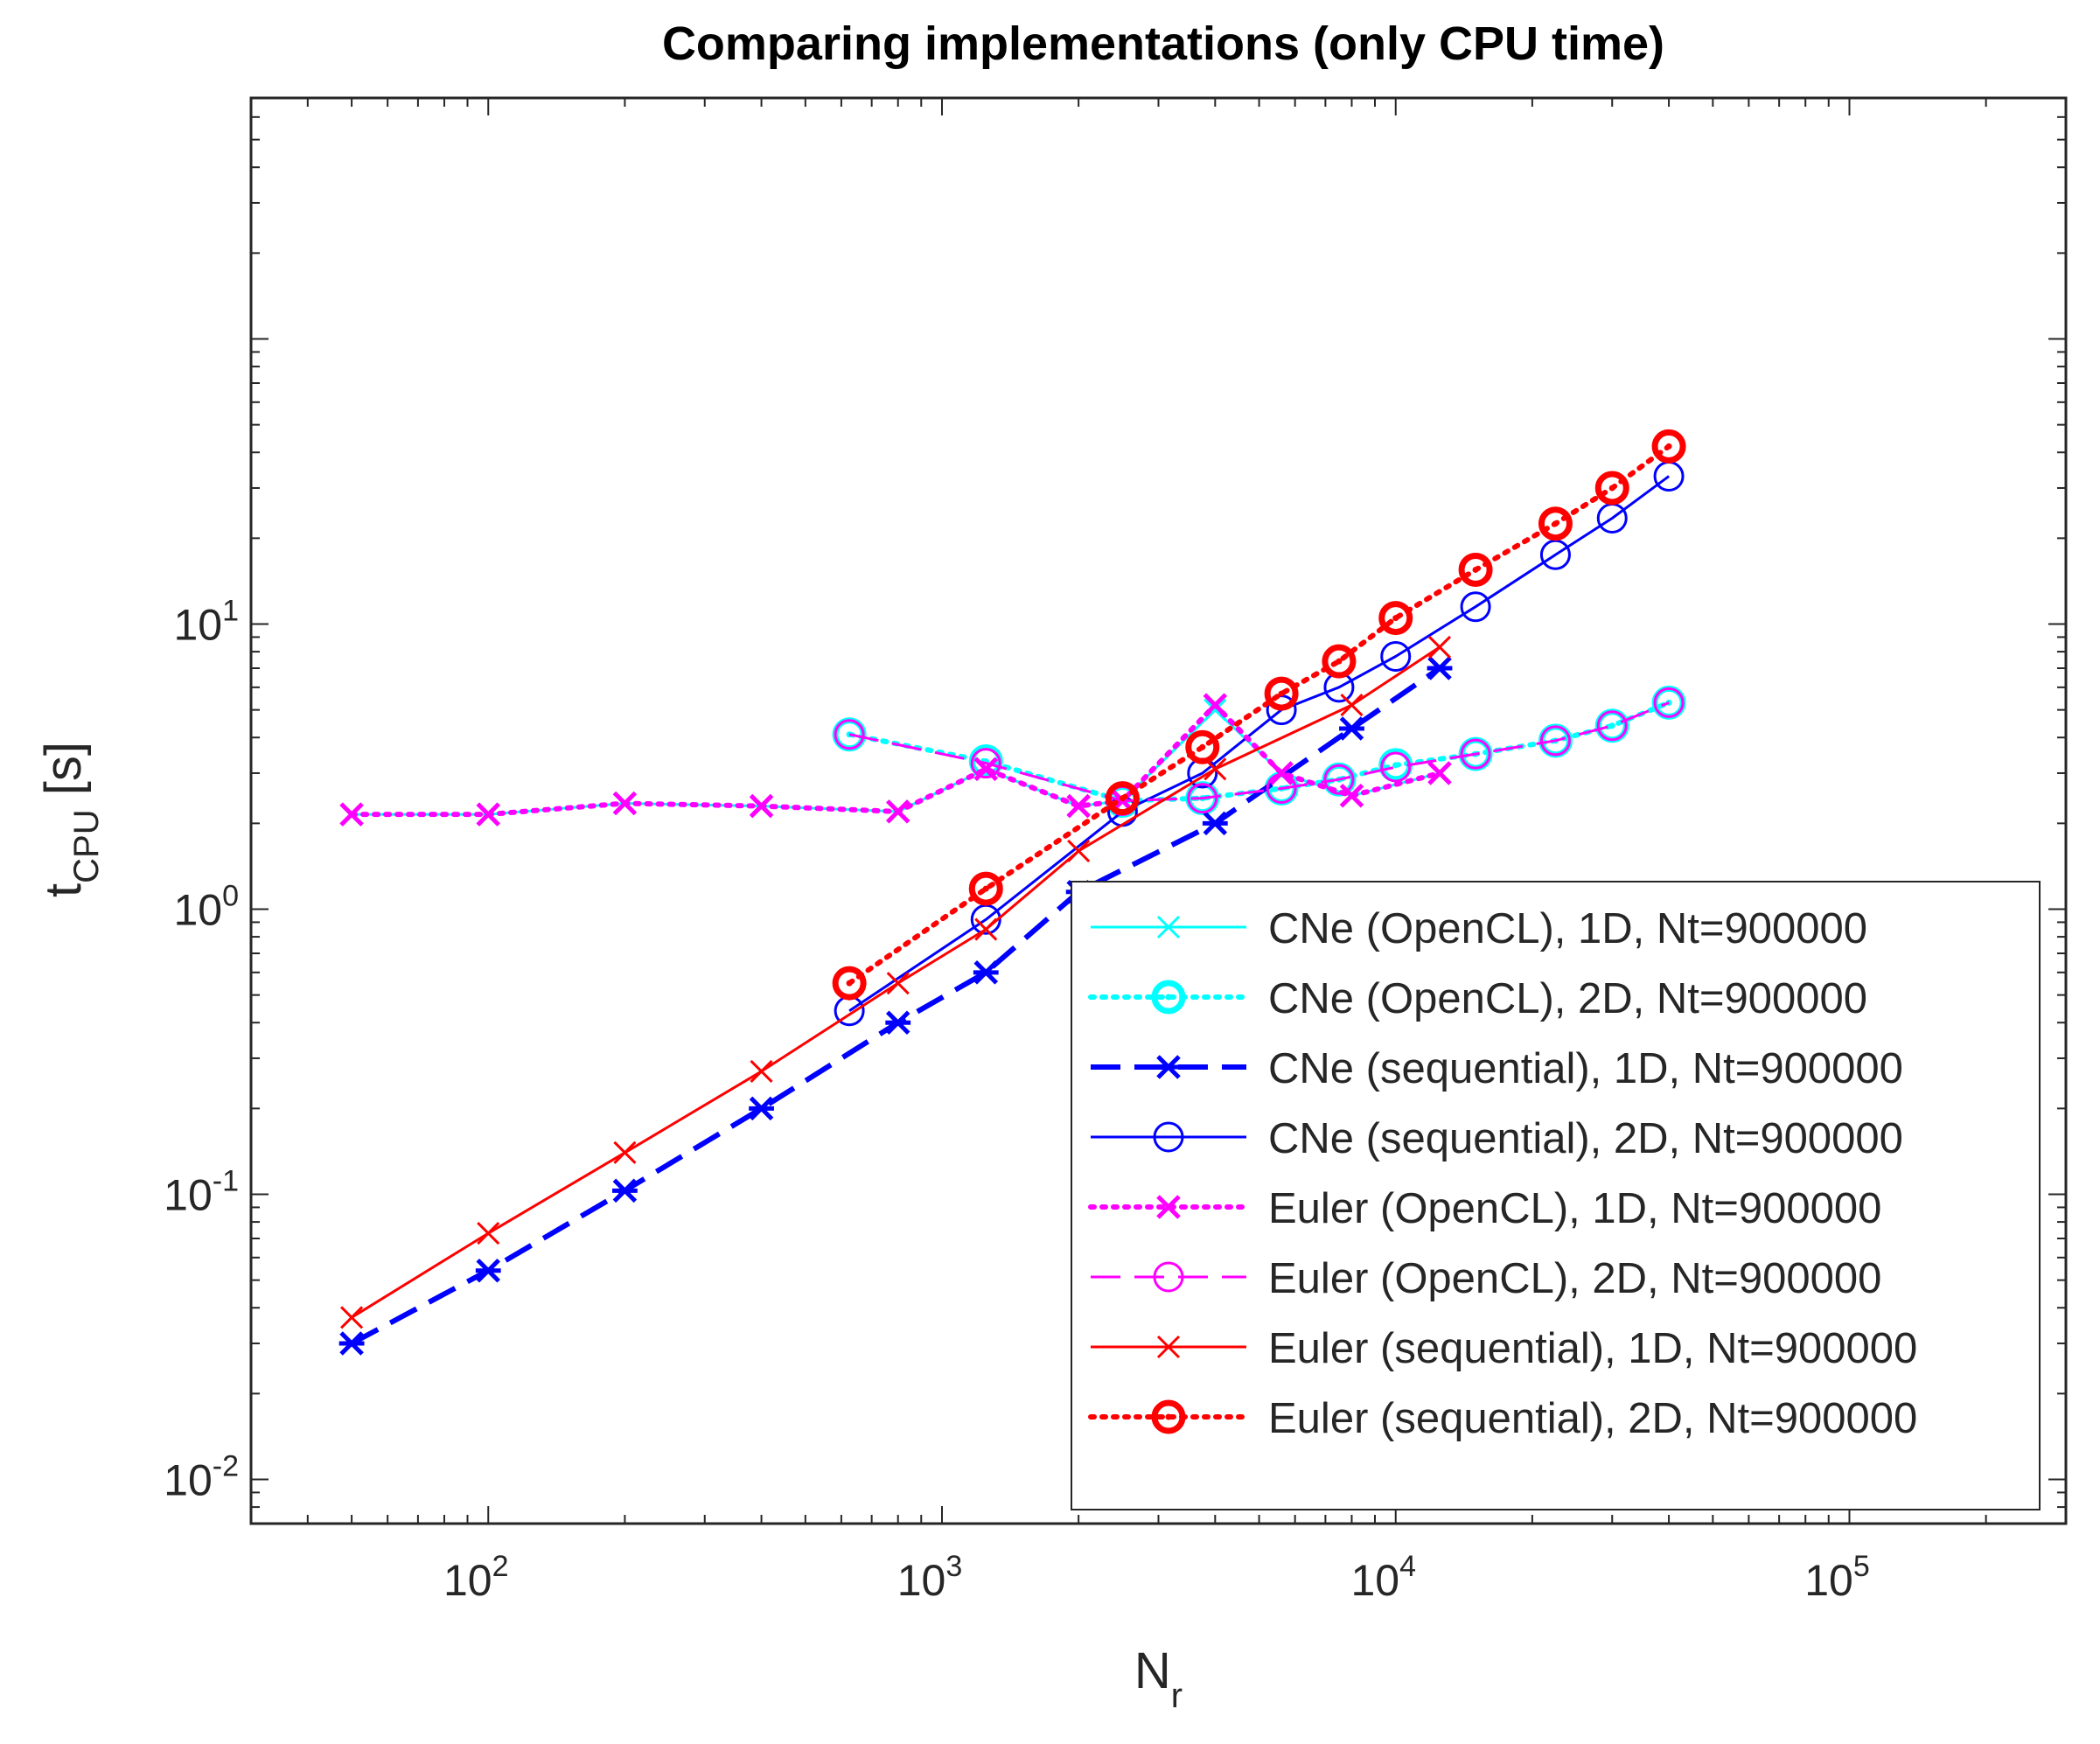 Image resolution: width=2100 pixels, height=1744 pixels. What do you see at coordinates (231, 611) in the screenshot?
I see `y-tick-label-exp: 1` at bounding box center [231, 611].